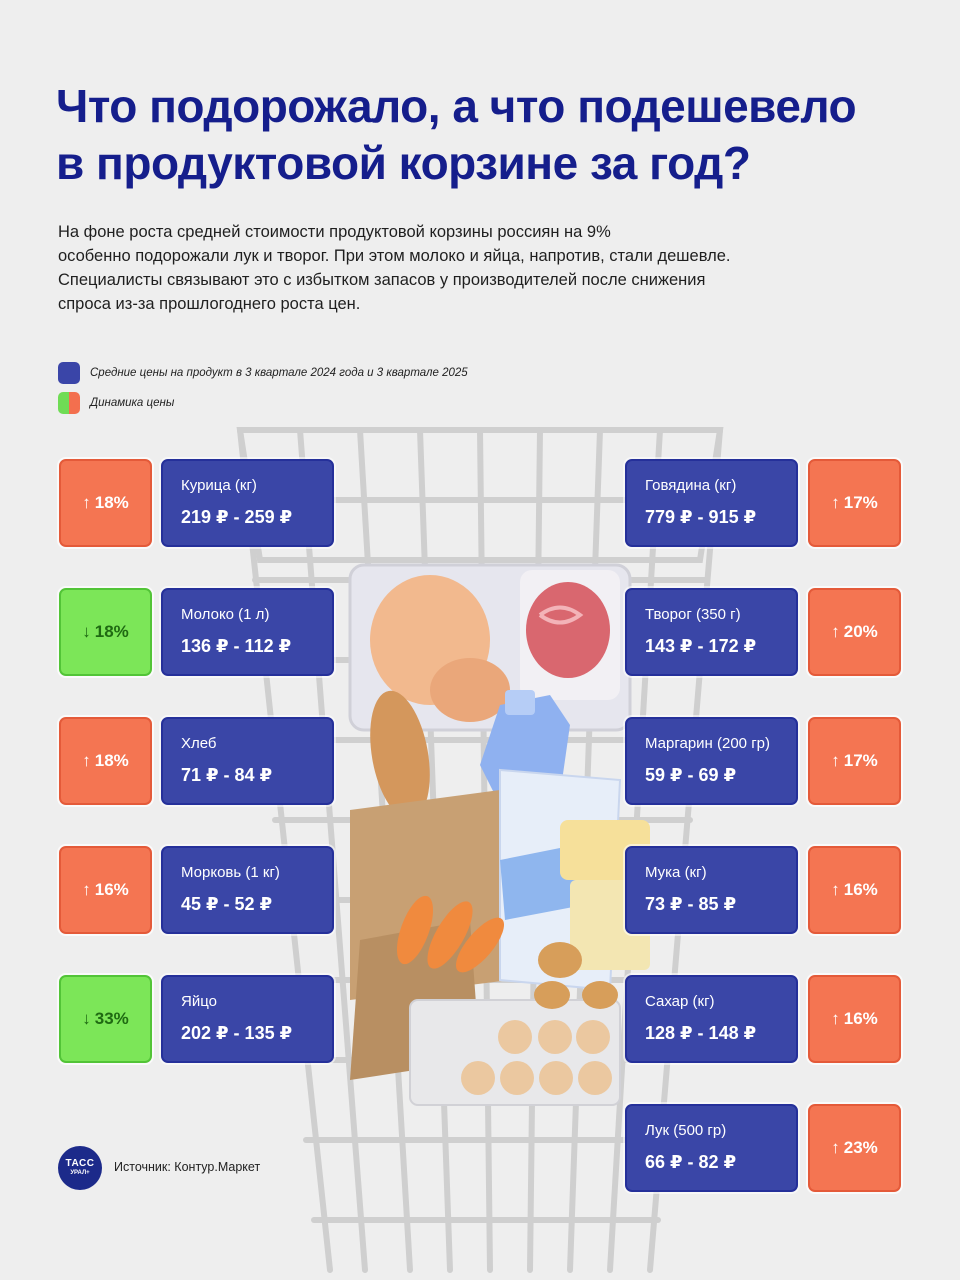  Describe the element at coordinates (111, 1018) in the screenshot. I see `change-value: 33%` at that location.